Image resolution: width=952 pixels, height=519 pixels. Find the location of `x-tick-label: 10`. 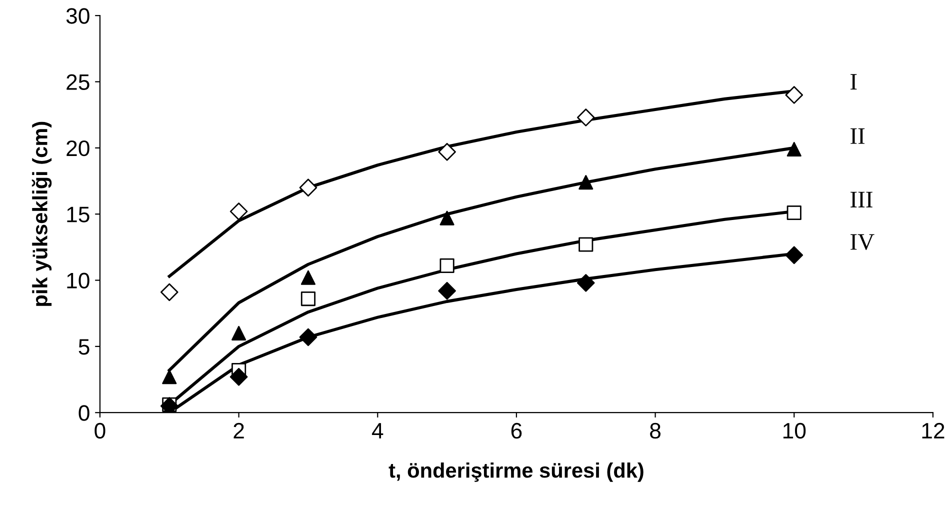

x-tick-label: 10 is located at coordinates (794, 430).